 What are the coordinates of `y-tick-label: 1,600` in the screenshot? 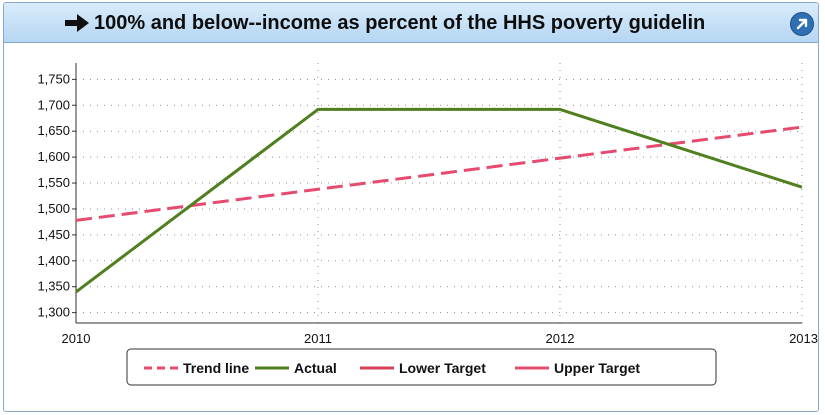 It's located at (53, 156).